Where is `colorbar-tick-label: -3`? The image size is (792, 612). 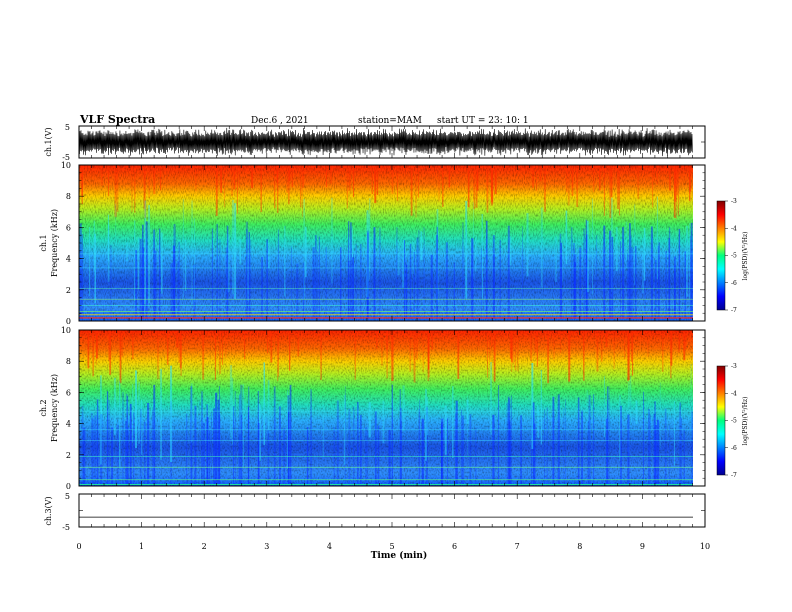 colorbar-tick-label: -3 is located at coordinates (734, 366).